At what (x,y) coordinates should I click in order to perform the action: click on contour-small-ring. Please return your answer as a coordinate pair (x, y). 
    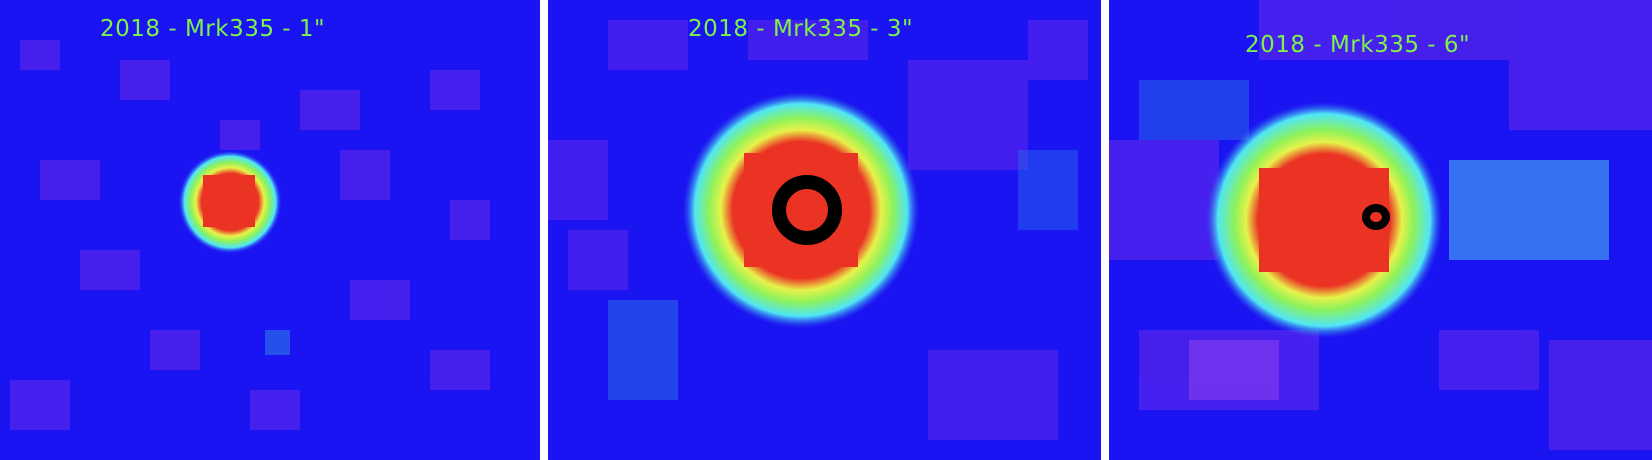
    Looking at the image, I should click on (1376, 217).